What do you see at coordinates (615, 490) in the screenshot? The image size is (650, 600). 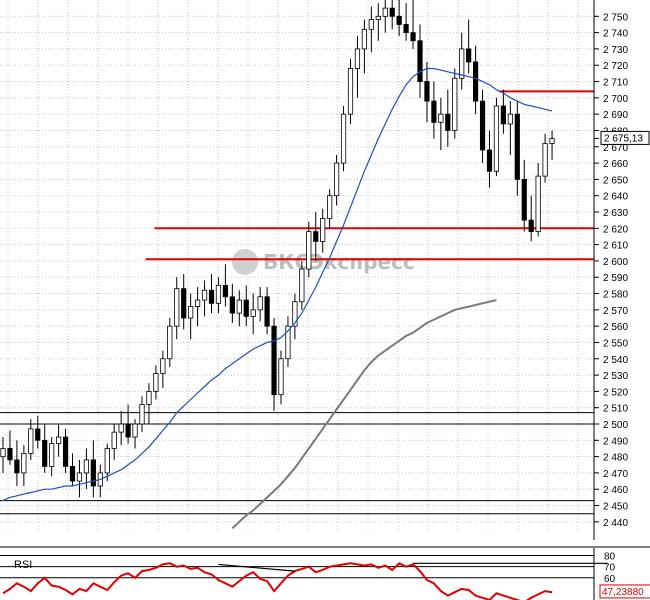 I see `y-tick-label: 2 460` at bounding box center [615, 490].